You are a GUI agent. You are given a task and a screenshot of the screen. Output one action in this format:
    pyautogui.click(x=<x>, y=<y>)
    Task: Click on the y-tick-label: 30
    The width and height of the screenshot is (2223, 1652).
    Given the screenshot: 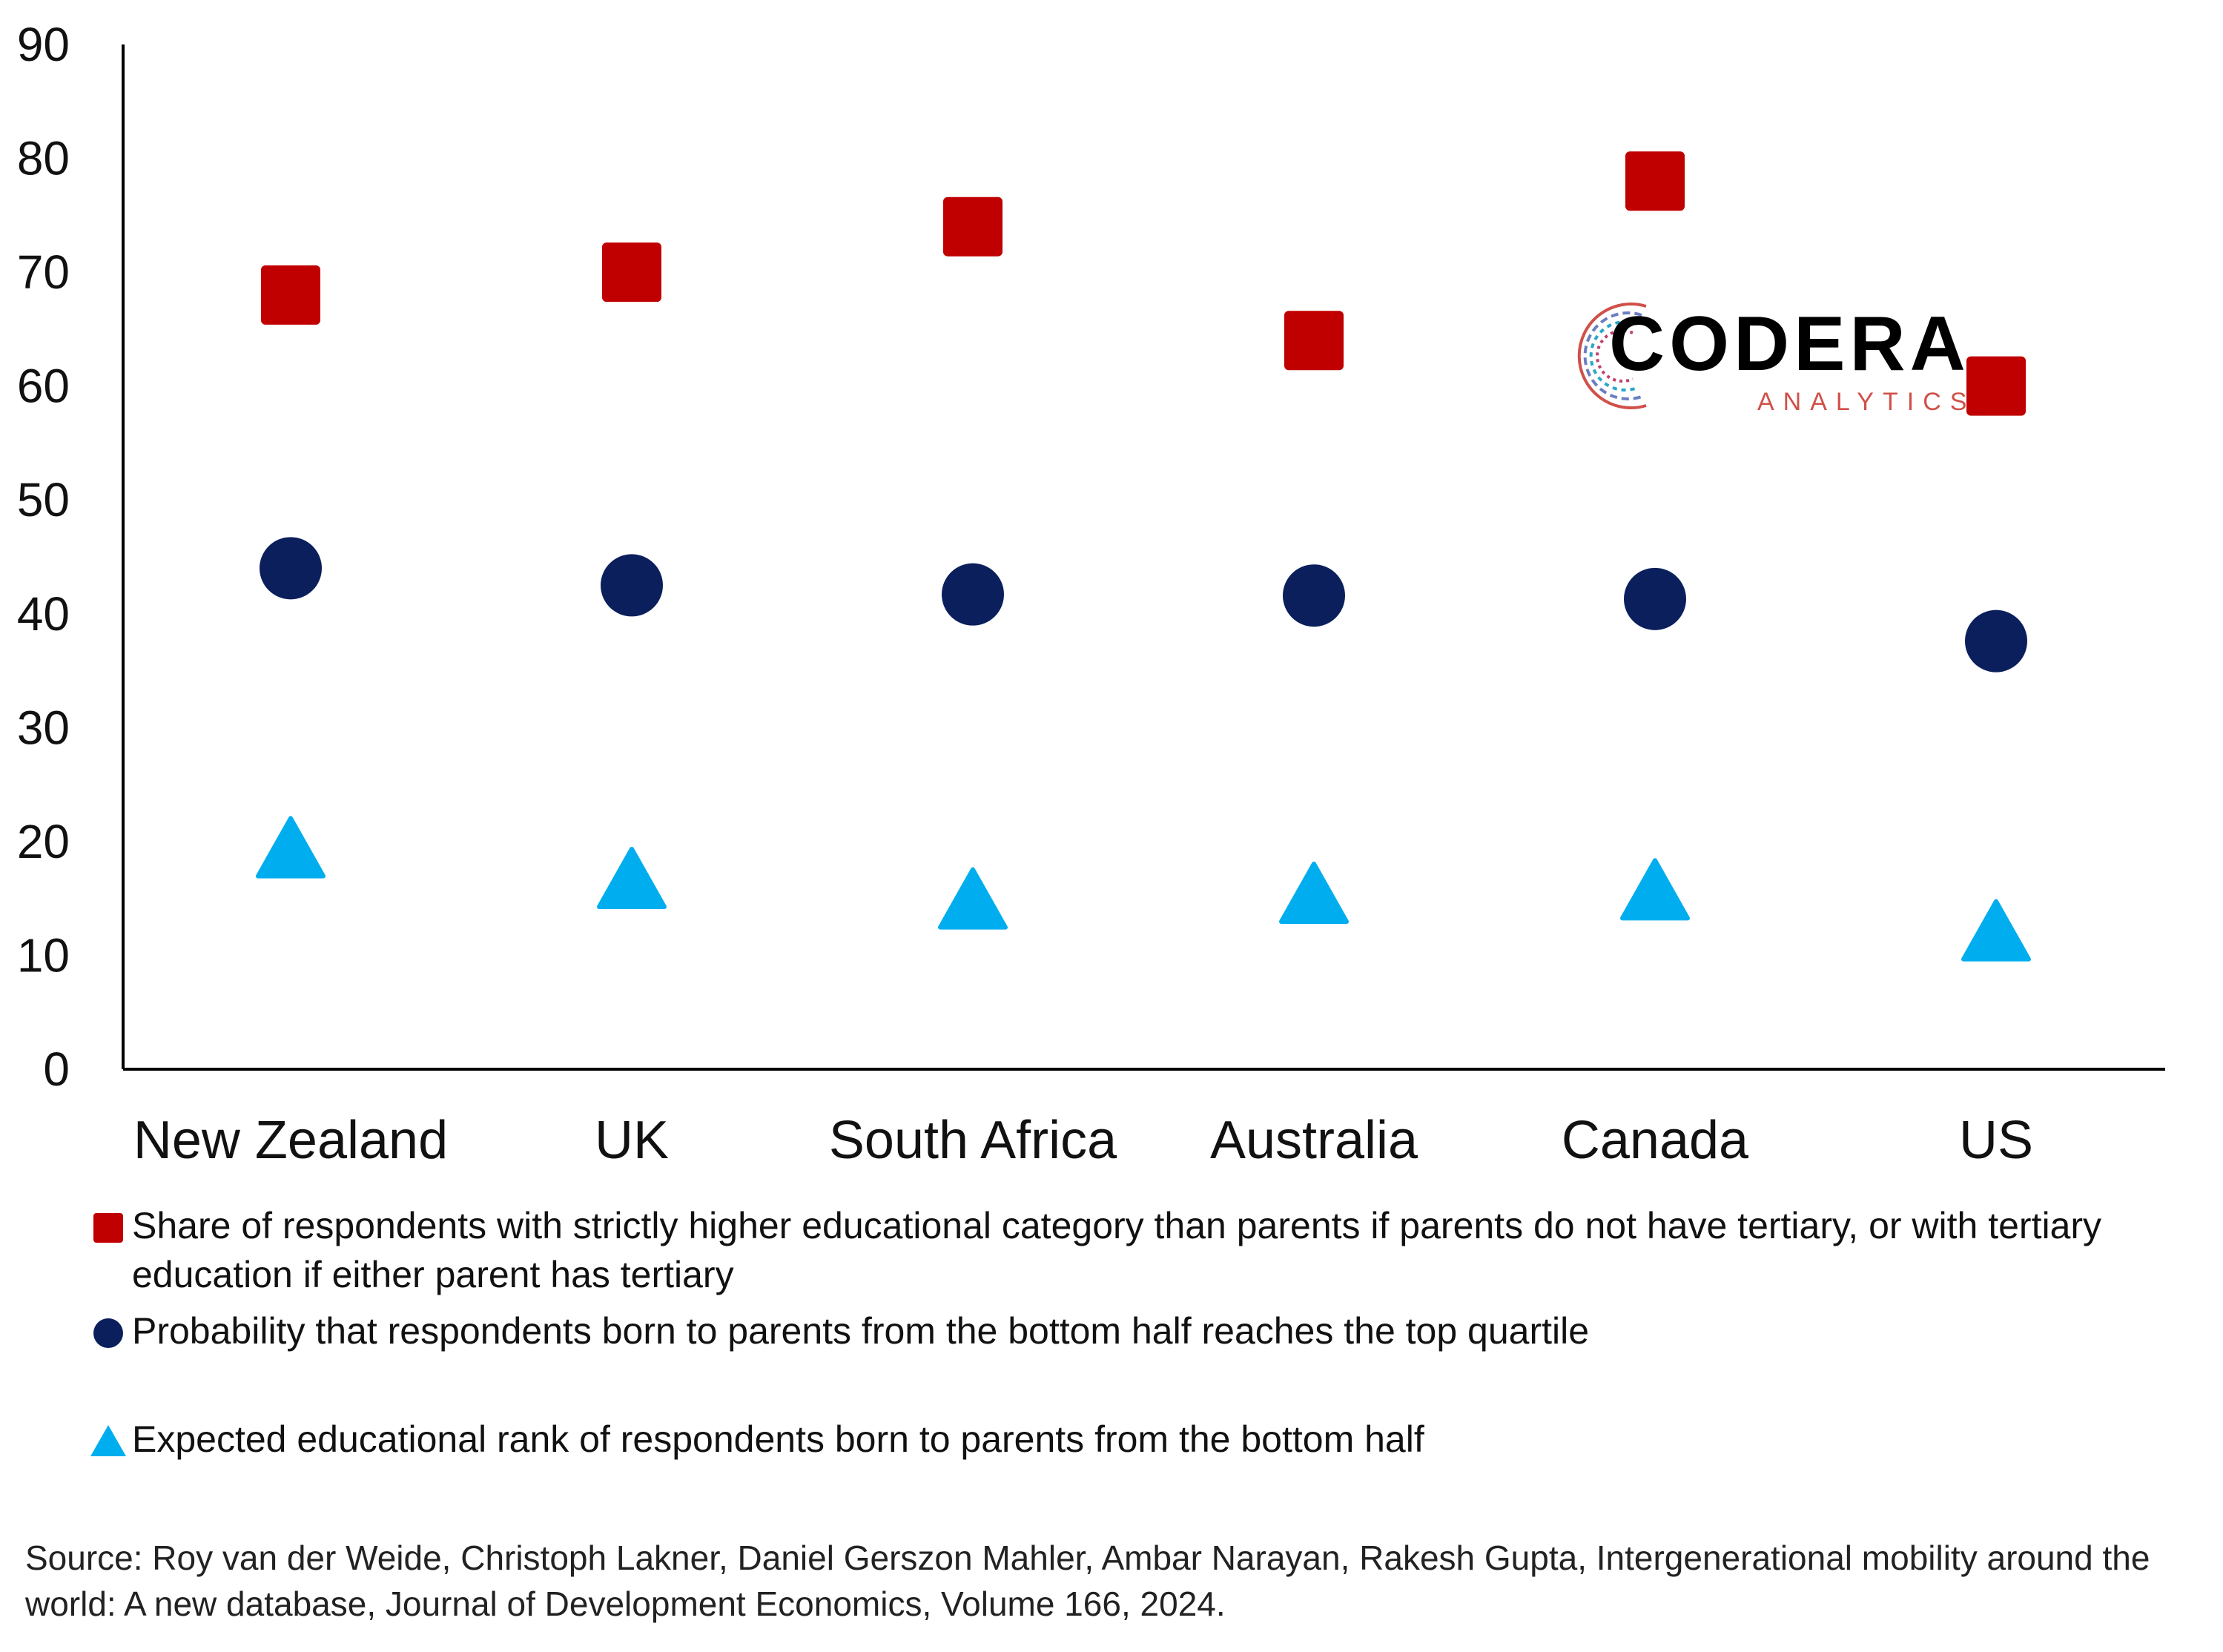 What is the action you would take?
    pyautogui.click(x=44, y=727)
    